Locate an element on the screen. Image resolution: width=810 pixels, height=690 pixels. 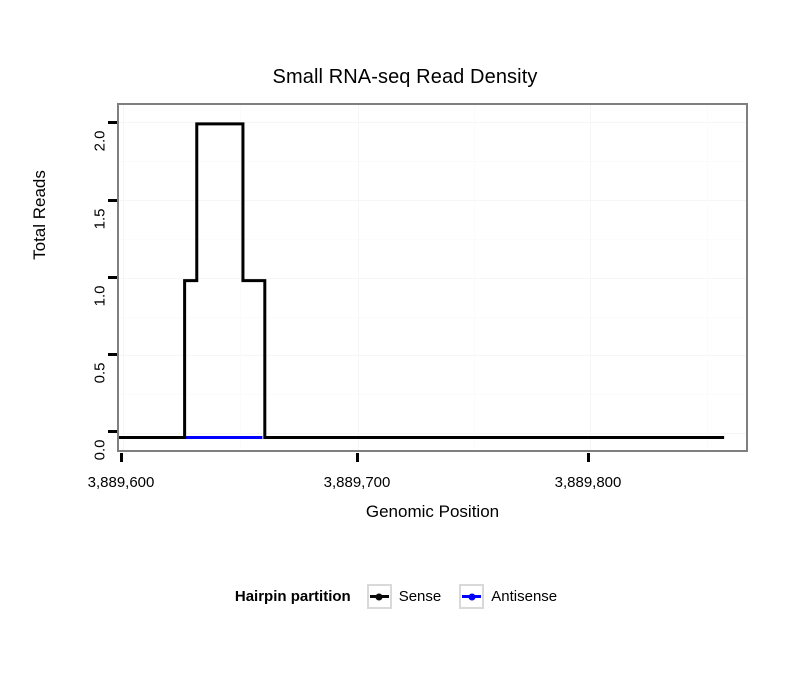
legend-key-dot-sense is located at coordinates (379, 596).